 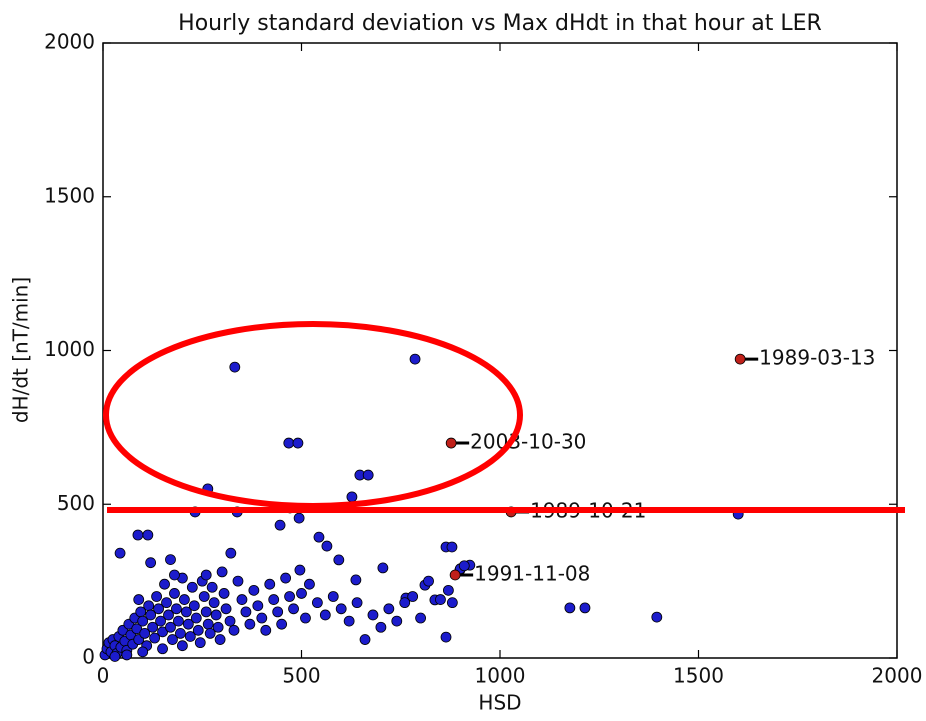 What do you see at coordinates (528, 442) in the screenshot?
I see `annotation-label: 2003-10-30` at bounding box center [528, 442].